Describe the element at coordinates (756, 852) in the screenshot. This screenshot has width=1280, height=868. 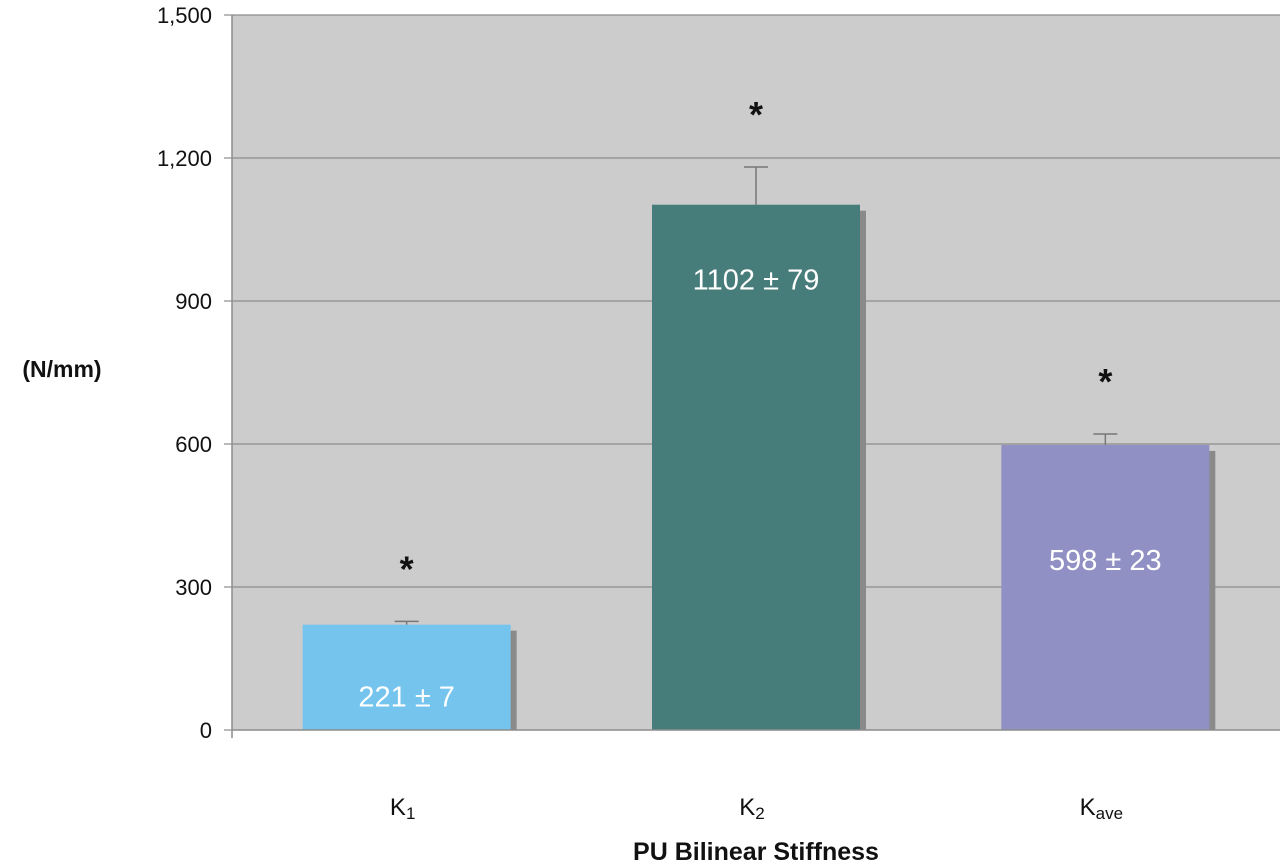
I see `x-axis-label: PU Bilinear Stiffness` at that location.